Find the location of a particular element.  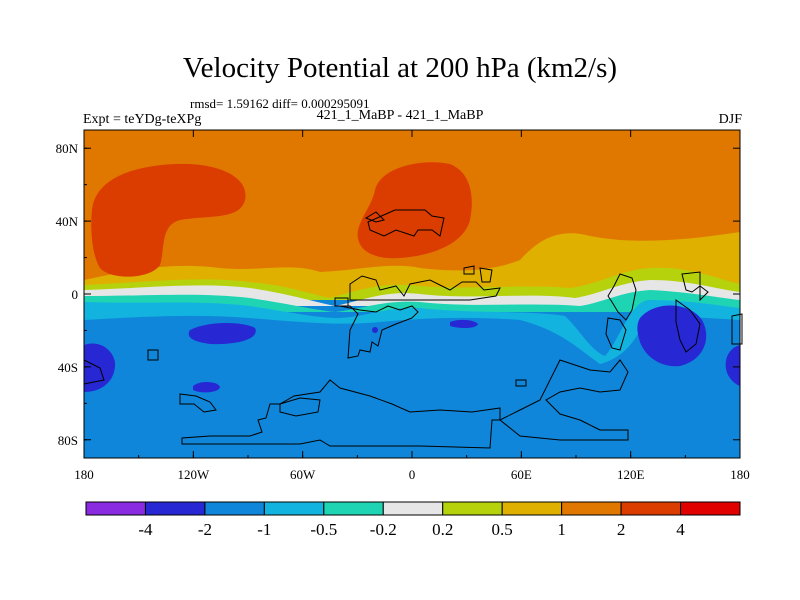

case-label: 421_1_MaBP - 421_1_MaBP is located at coordinates (400, 115).